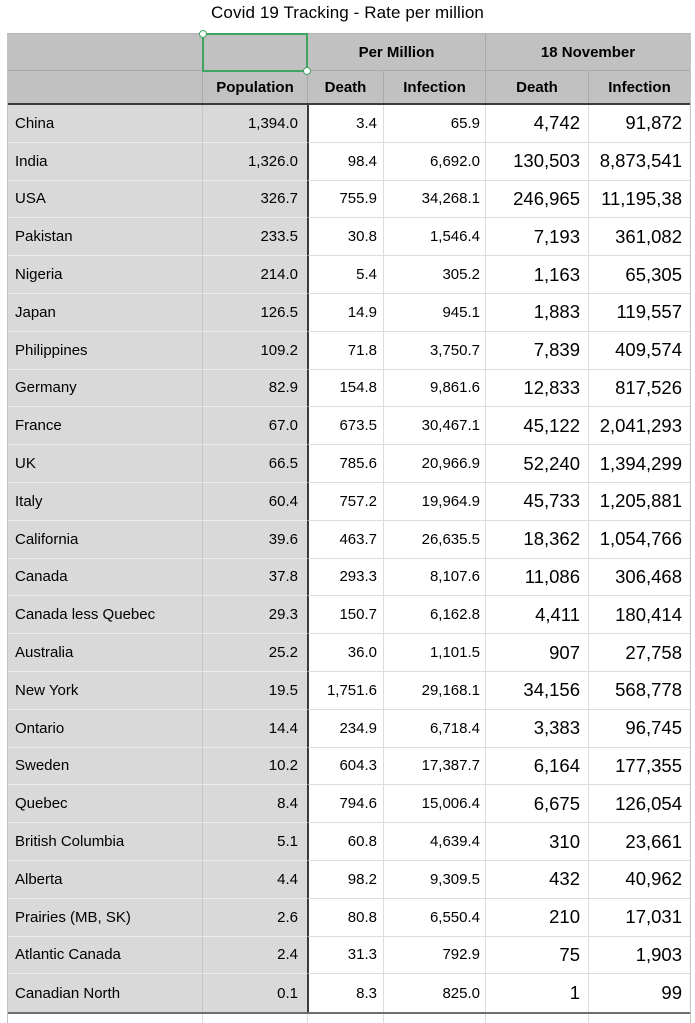 This screenshot has width=695, height=1023. I want to click on pm-death-cell: 5.4, so click(345, 275).